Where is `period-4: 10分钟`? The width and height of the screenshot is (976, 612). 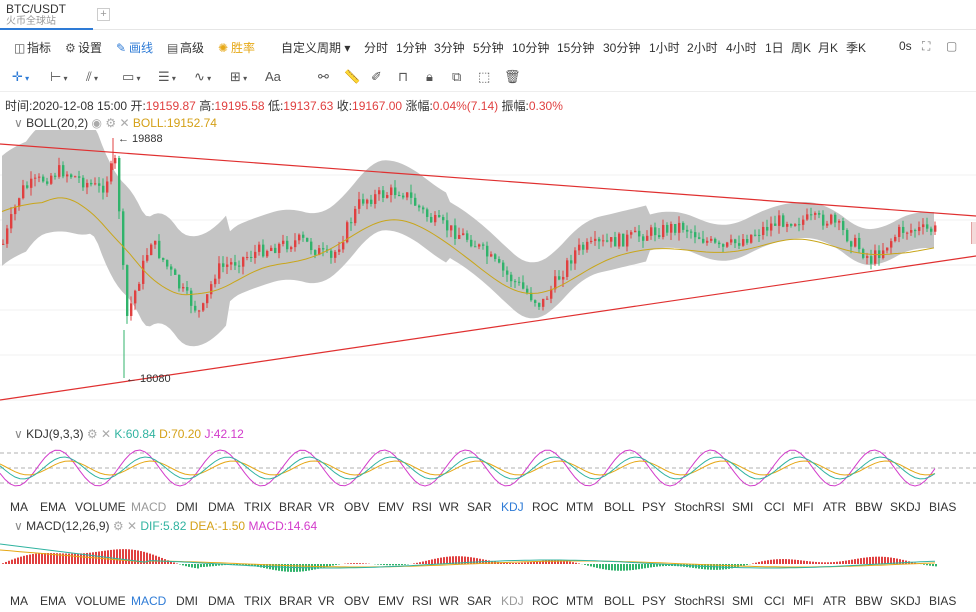 period-4: 10分钟 is located at coordinates (531, 48).